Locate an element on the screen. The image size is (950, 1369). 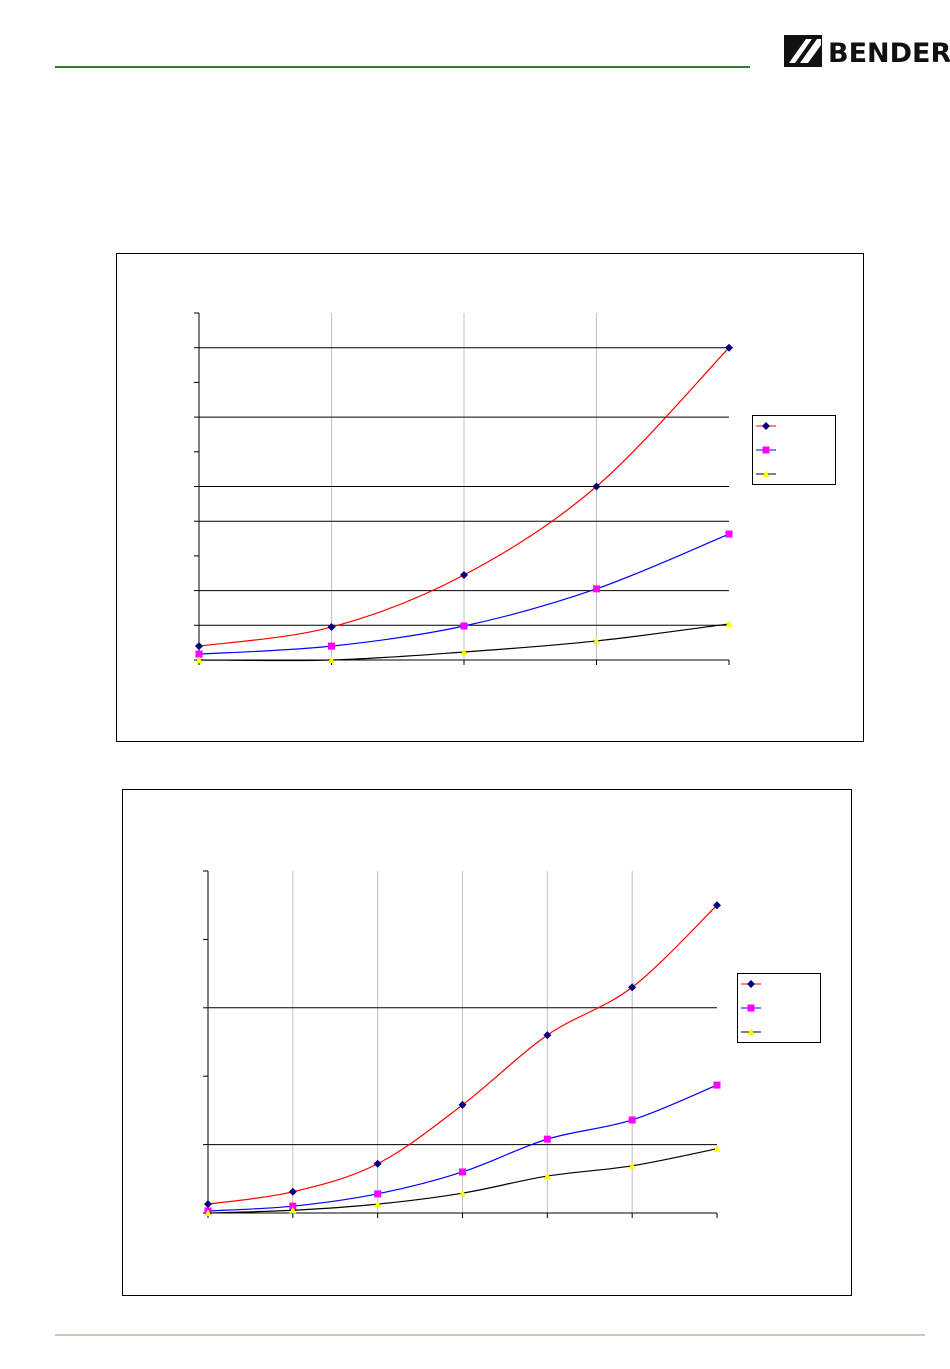
logo-text: BENDER is located at coordinates (889, 53).